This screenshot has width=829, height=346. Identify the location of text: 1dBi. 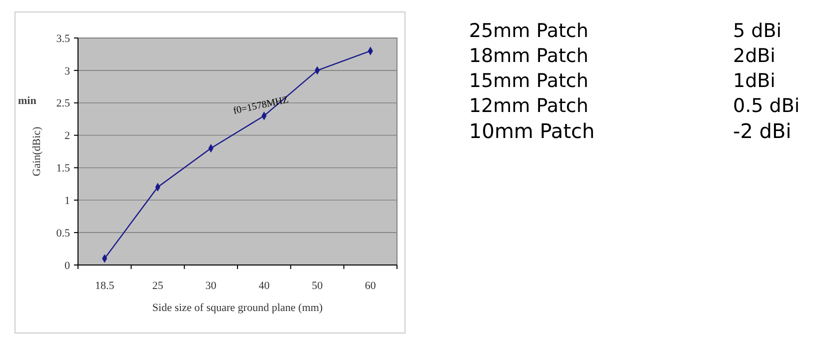
(754, 81).